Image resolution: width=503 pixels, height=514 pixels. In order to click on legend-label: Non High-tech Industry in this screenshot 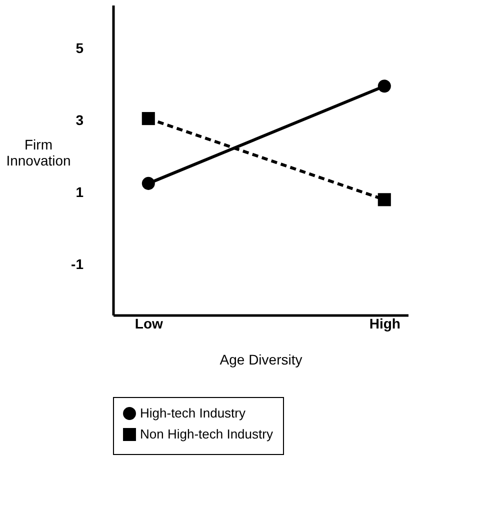, I will do `click(207, 434)`.